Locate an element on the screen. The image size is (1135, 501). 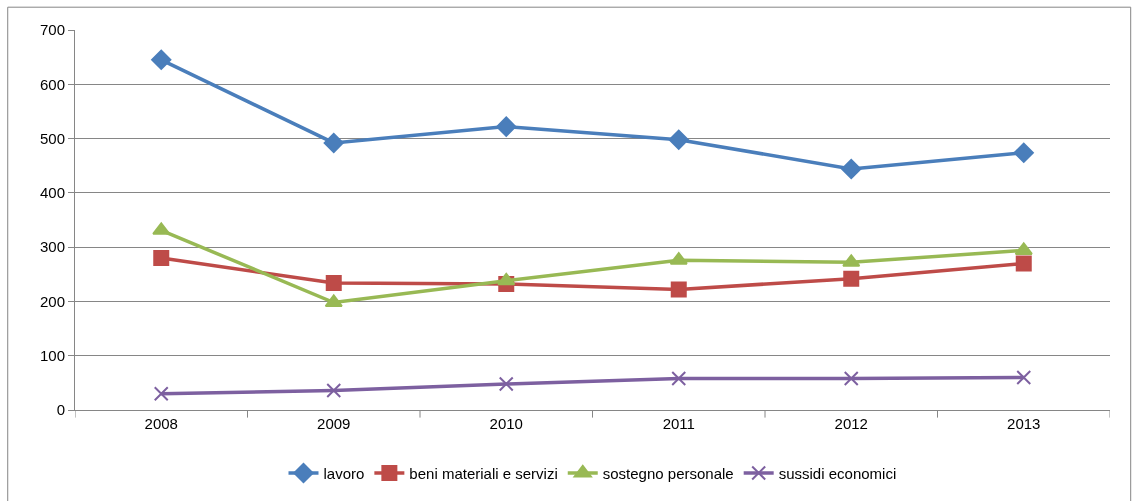
y-tick-label: 200 is located at coordinates (52, 301).